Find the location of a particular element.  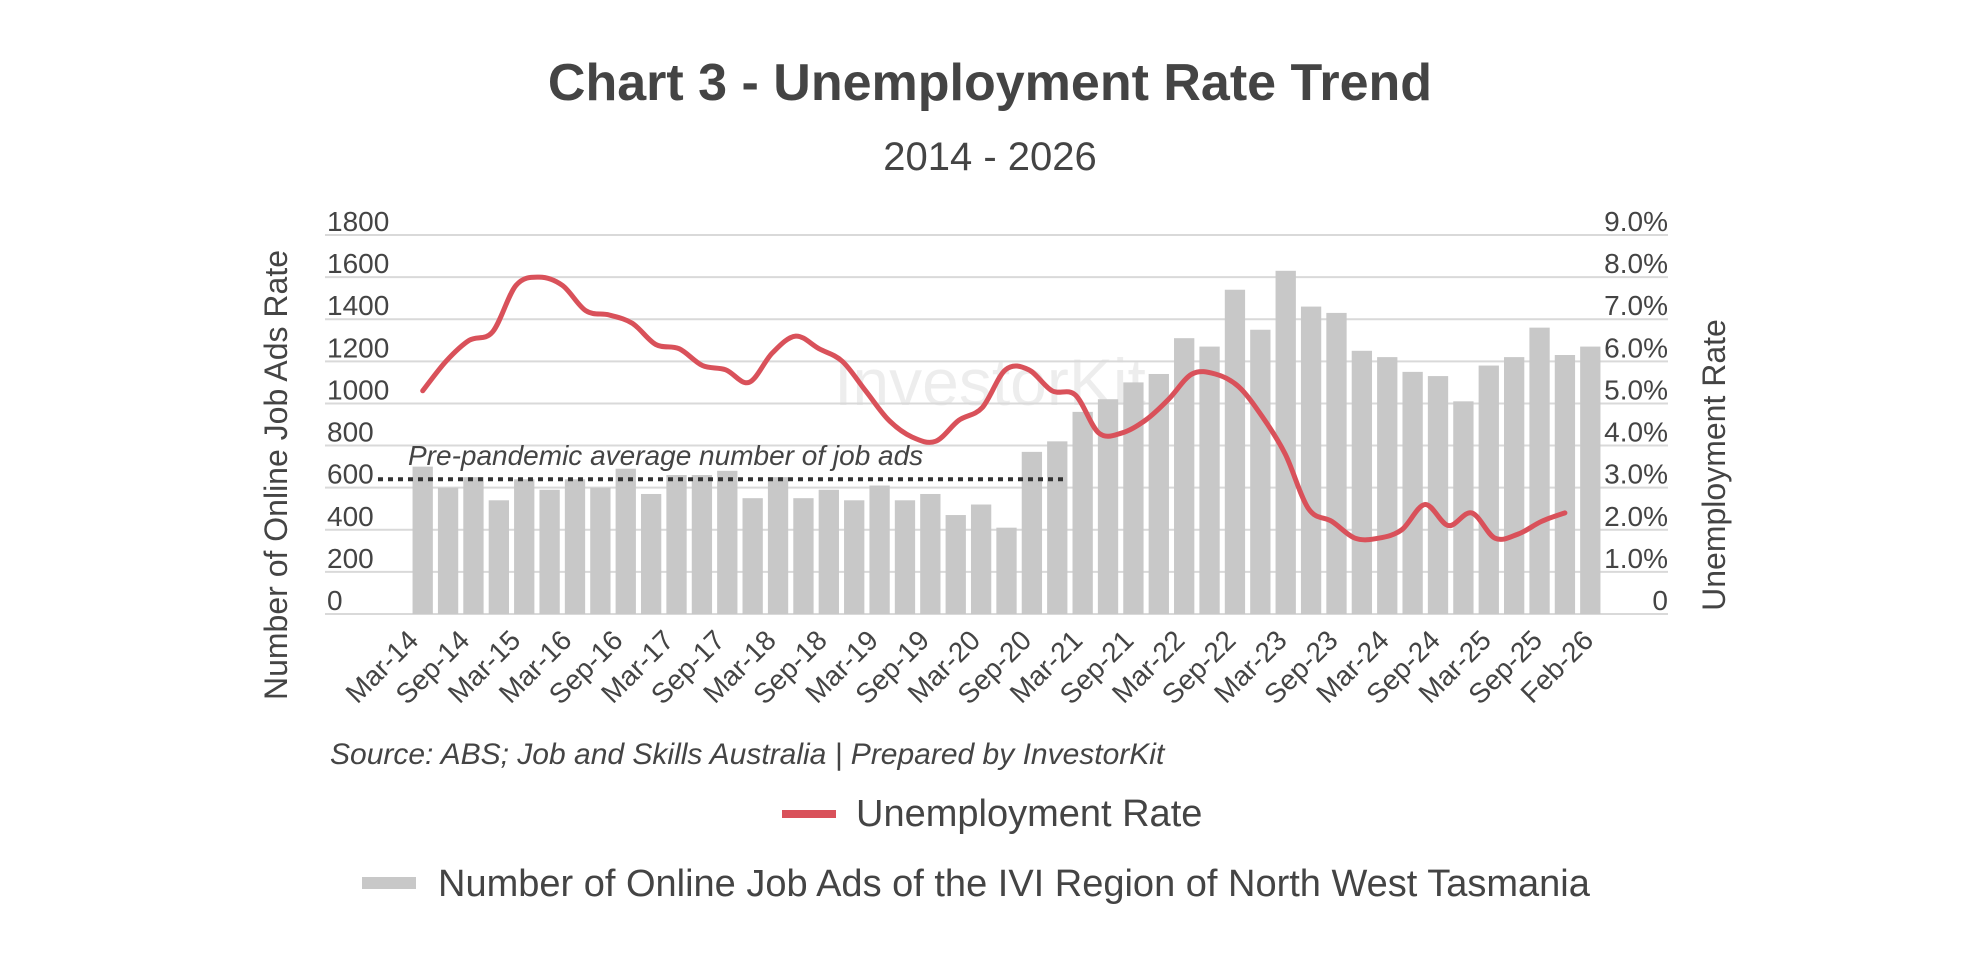

pre-pandemic-average-line: Pre-pandemic average number of job ads is located at coordinates (723, 461).